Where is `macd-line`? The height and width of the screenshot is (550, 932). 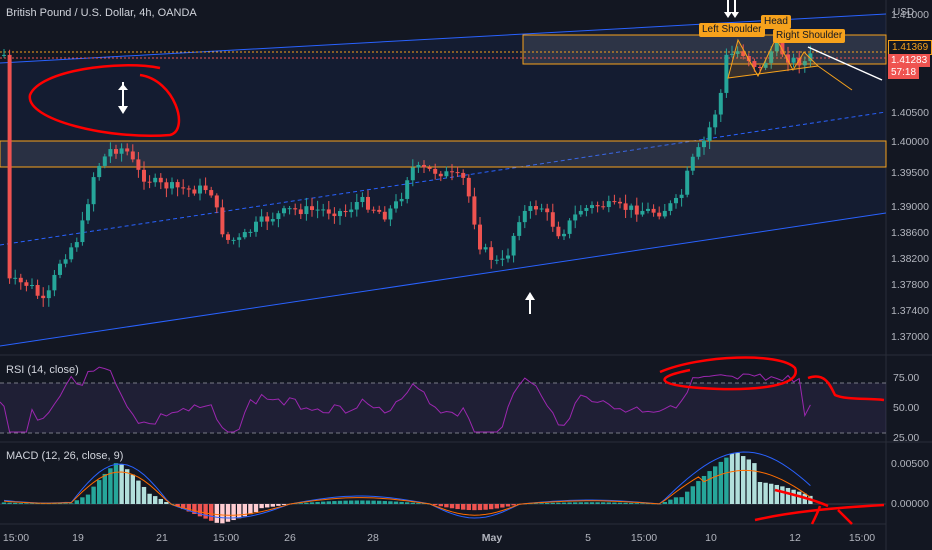
macd-line is located at coordinates (407, 485).